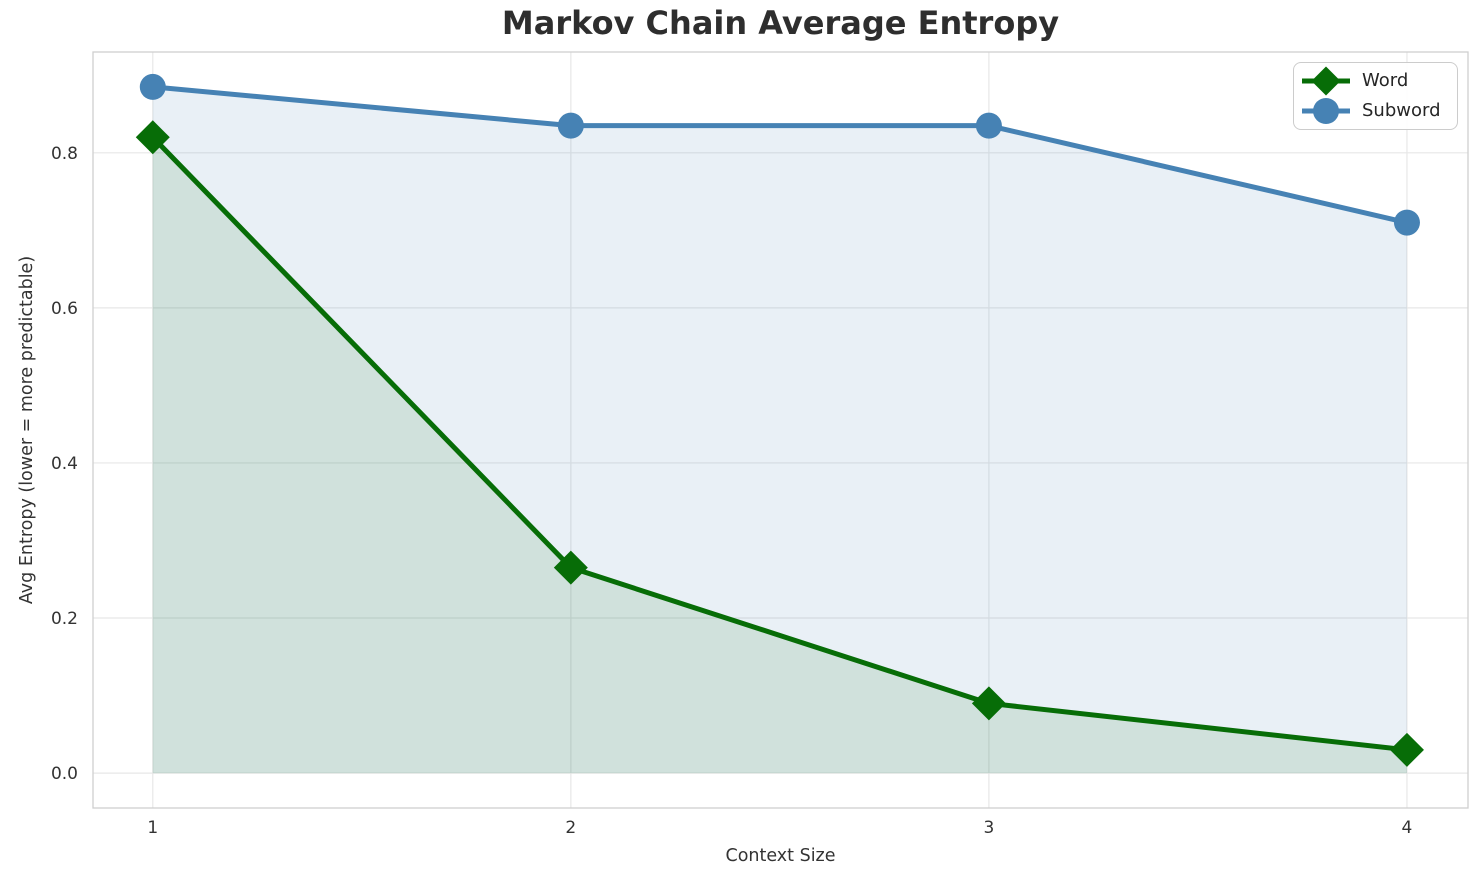  Describe the element at coordinates (1401, 110) in the screenshot. I see `legend-label: Subword` at that location.